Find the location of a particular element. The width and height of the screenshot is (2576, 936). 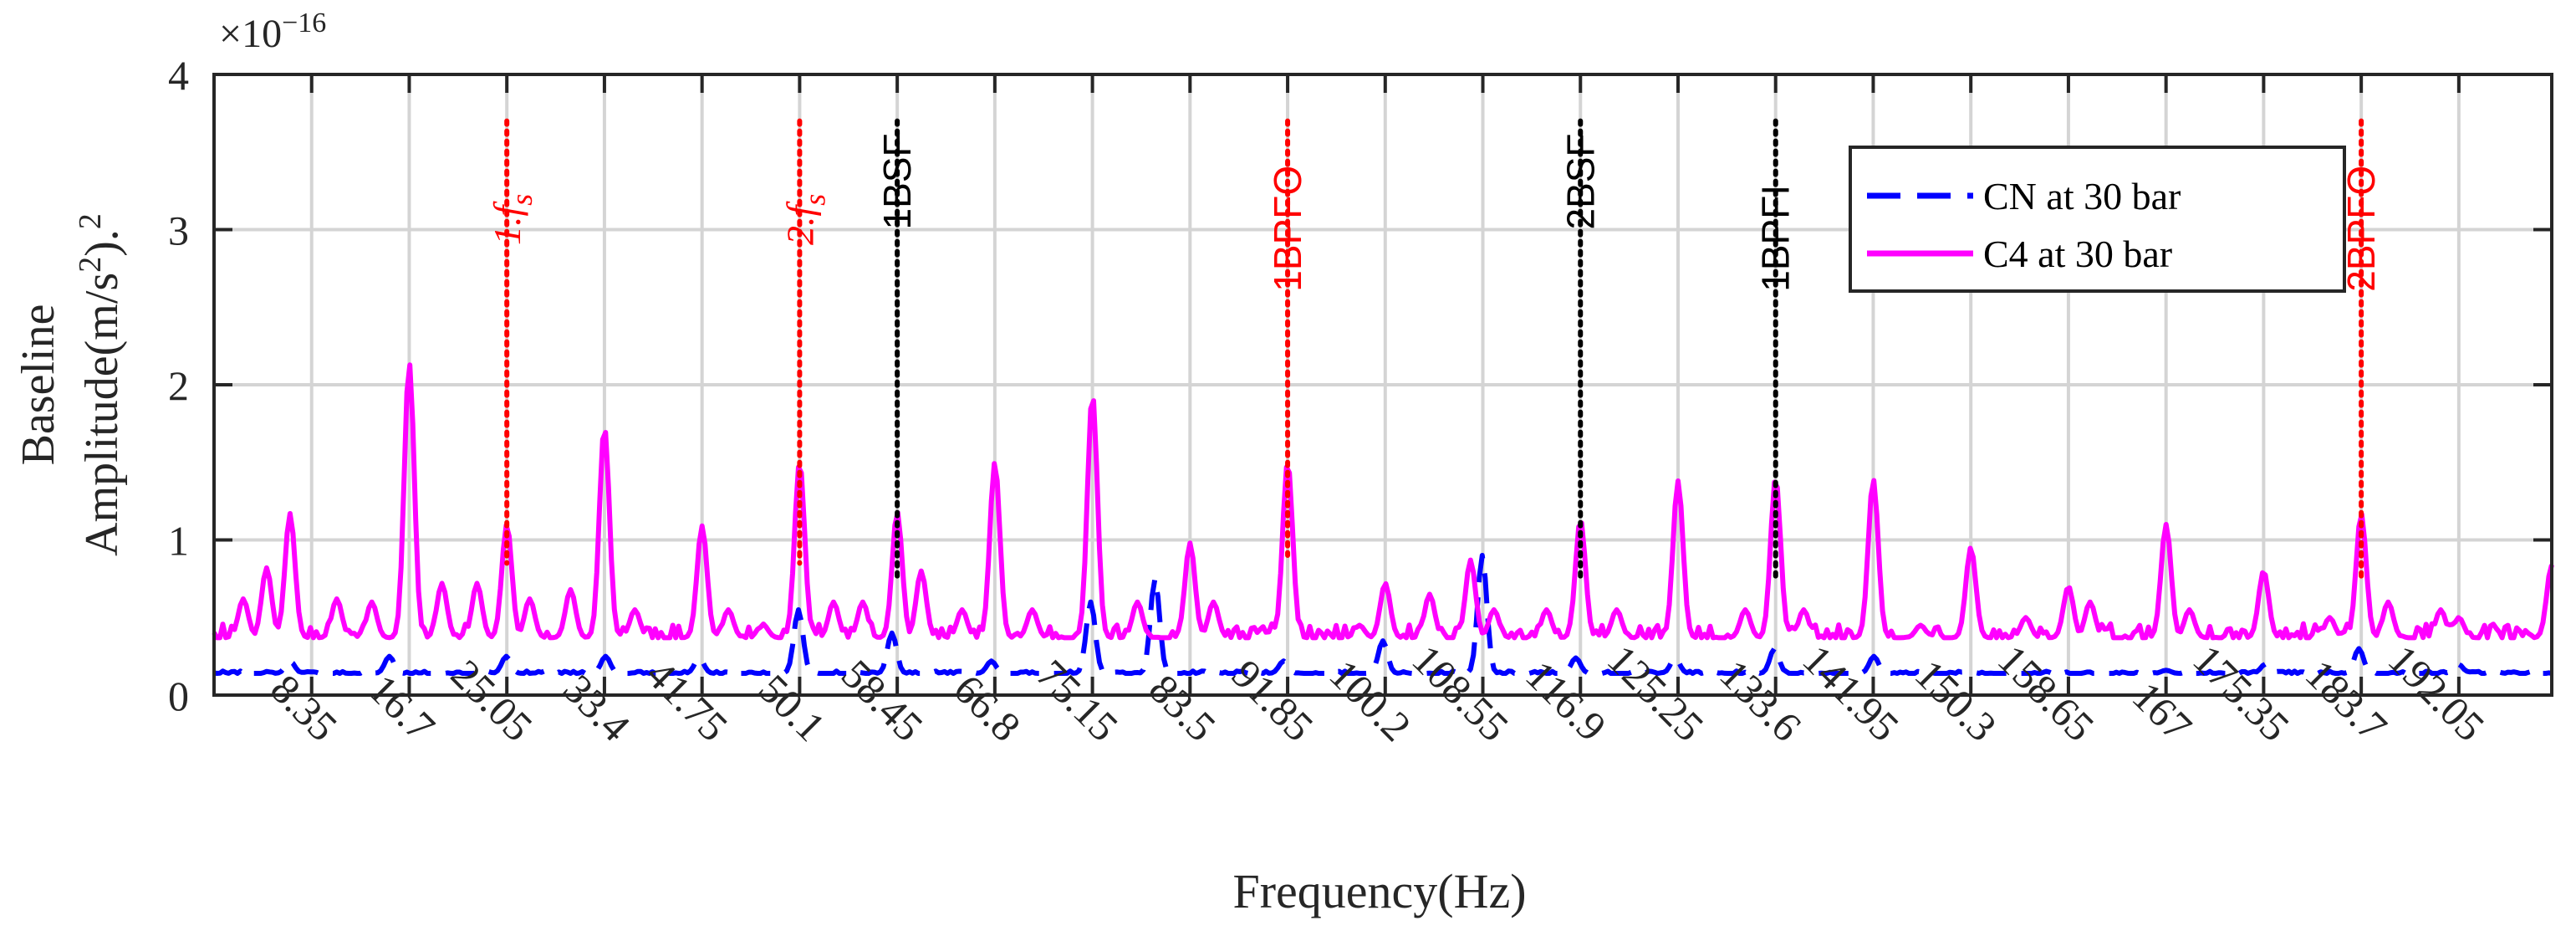

y-exponent: ×10⁻¹⁶ is located at coordinates (273, 32).